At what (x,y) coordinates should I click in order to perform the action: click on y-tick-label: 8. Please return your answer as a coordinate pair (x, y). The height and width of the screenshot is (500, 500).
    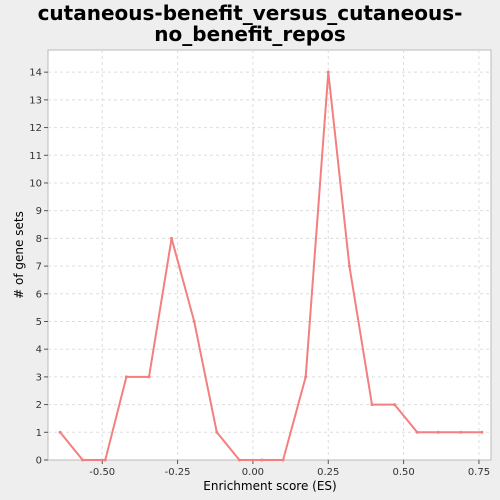
    Looking at the image, I should click on (39, 239).